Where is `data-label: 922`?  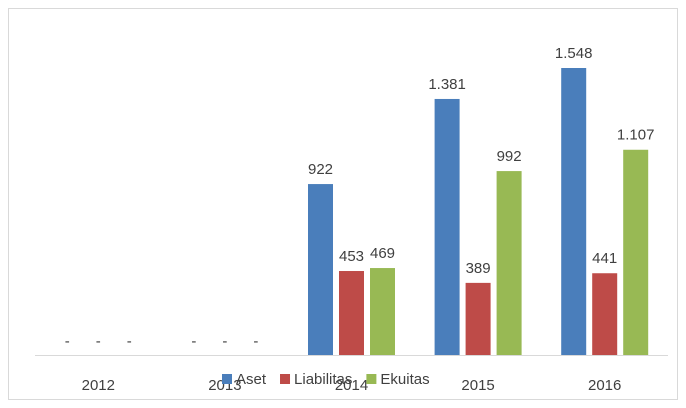
data-label: 922 is located at coordinates (320, 169).